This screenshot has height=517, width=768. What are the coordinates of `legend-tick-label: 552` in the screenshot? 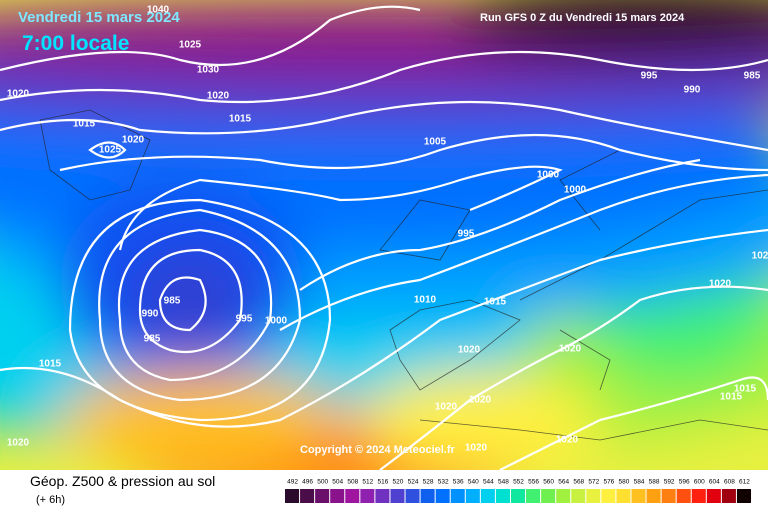 It's located at (518, 482).